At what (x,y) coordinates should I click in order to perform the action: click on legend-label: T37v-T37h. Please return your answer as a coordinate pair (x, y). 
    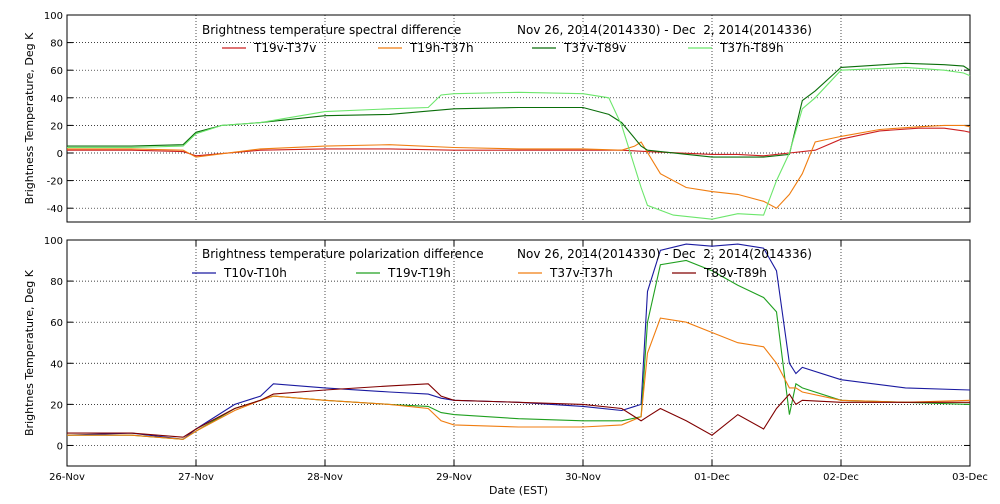
    Looking at the image, I should click on (581, 273).